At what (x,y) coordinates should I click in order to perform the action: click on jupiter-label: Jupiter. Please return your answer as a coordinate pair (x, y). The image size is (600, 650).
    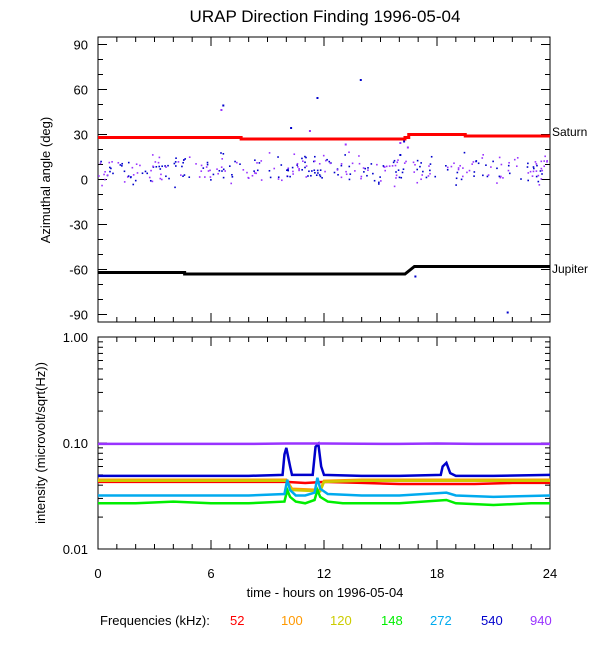
    Looking at the image, I should click on (570, 269).